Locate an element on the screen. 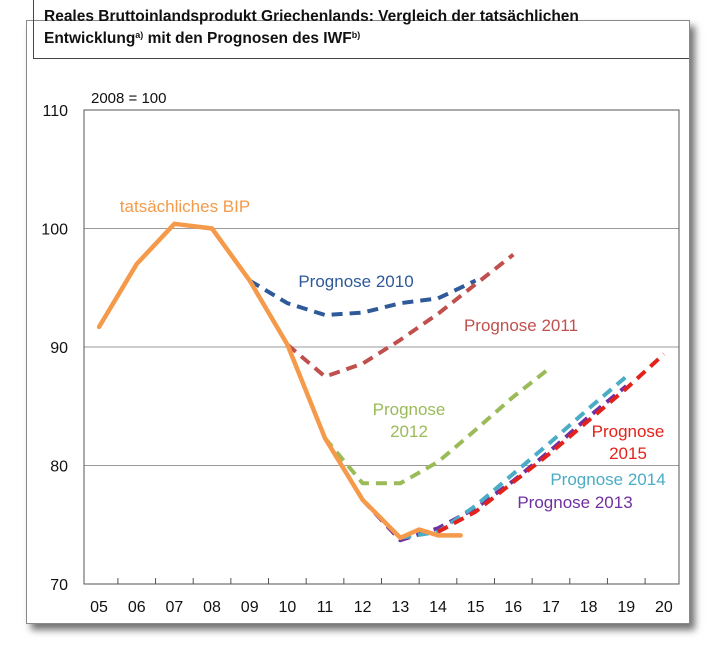  x-tick-label: 15 is located at coordinates (476, 607).